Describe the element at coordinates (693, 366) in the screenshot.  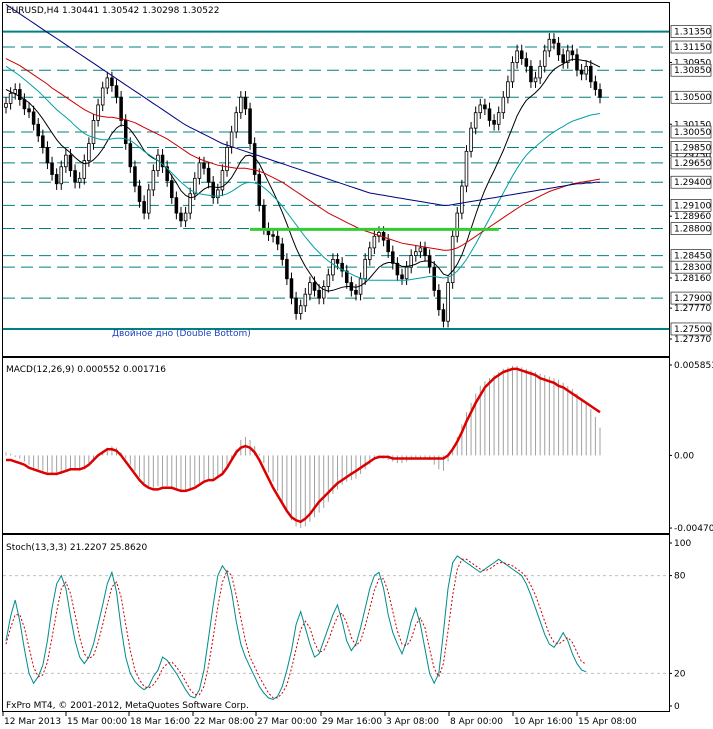
I see `macd-tick-label: 0.005853` at that location.